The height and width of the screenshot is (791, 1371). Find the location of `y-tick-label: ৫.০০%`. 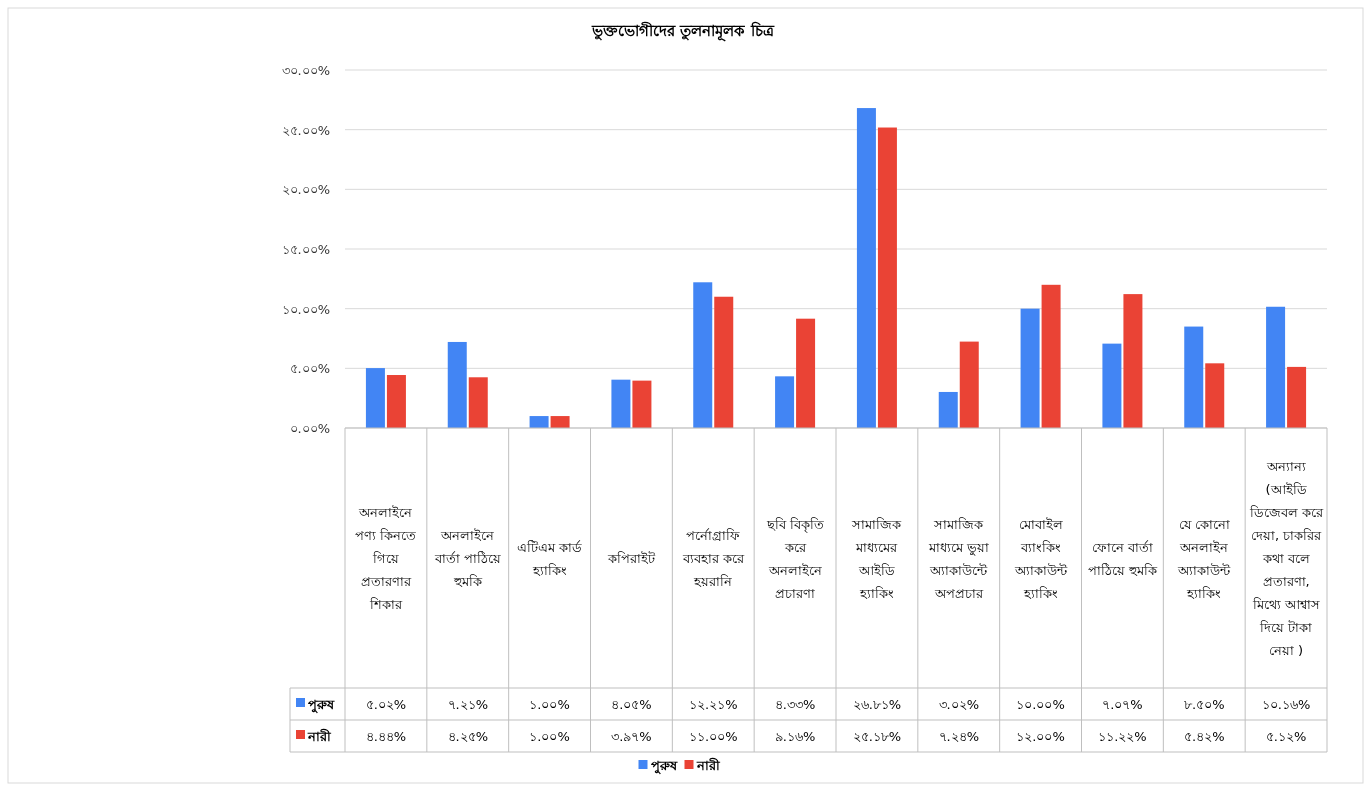

y-tick-label: ৫.০০% is located at coordinates (309, 369).